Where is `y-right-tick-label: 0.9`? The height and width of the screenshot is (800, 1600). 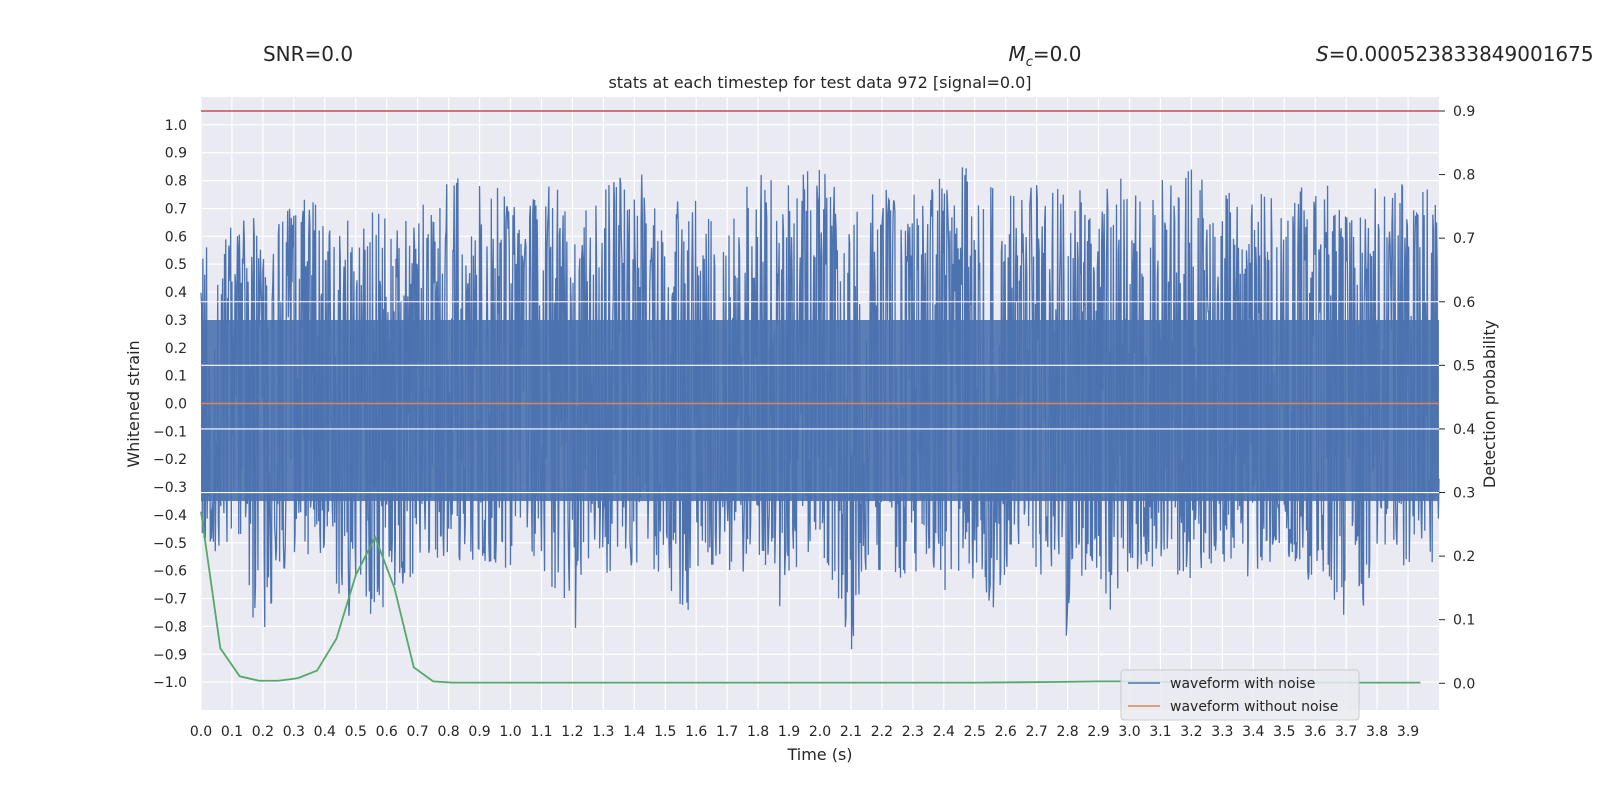 y-right-tick-label: 0.9 is located at coordinates (1464, 112).